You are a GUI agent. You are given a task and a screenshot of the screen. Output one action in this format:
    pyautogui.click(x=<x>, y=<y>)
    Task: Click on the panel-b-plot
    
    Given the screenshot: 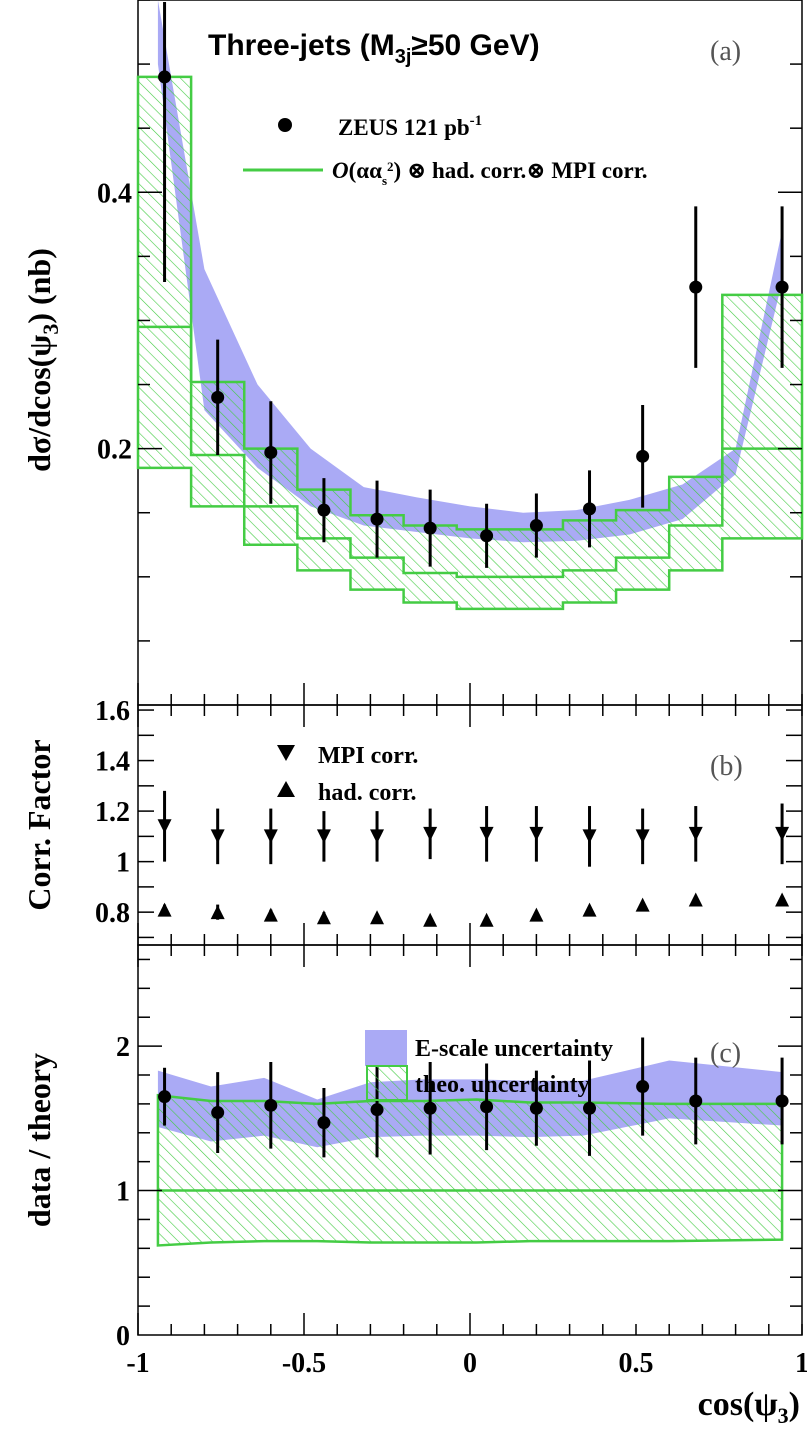 What is the action you would take?
    pyautogui.click(x=473, y=858)
    